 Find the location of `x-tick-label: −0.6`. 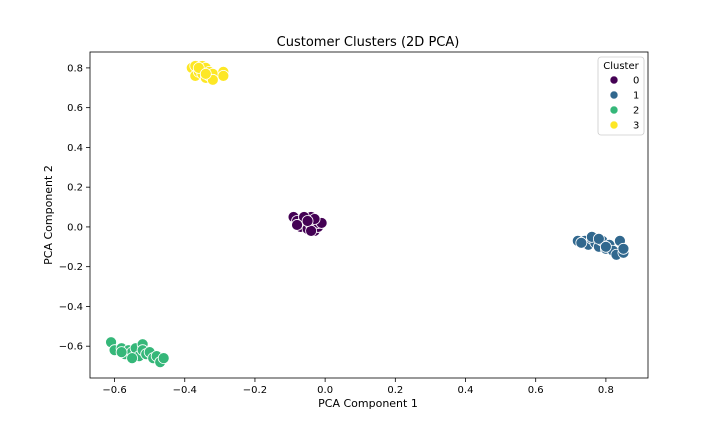

x-tick-label: −0.6 is located at coordinates (114, 390).